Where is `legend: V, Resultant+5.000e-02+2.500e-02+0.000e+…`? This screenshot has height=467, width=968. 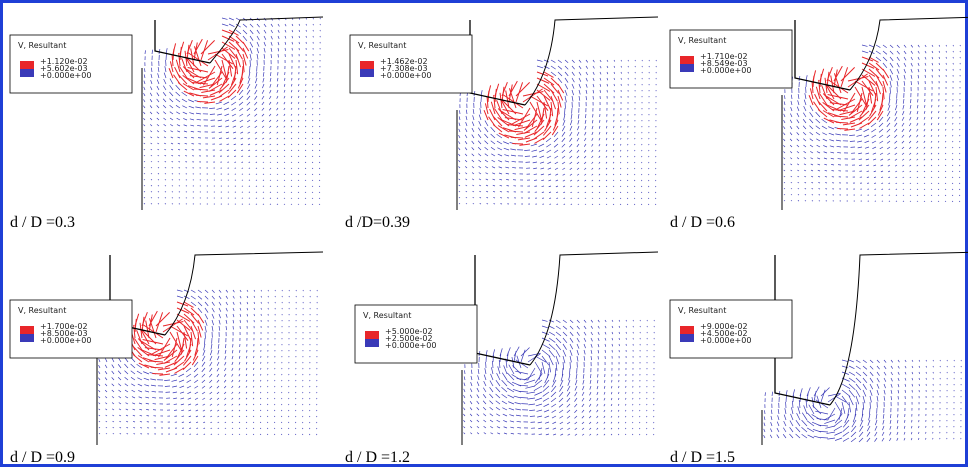
legend: V, Resultant+5.000e-02+2.500e-02+0.000e+… is located at coordinates (416, 334).